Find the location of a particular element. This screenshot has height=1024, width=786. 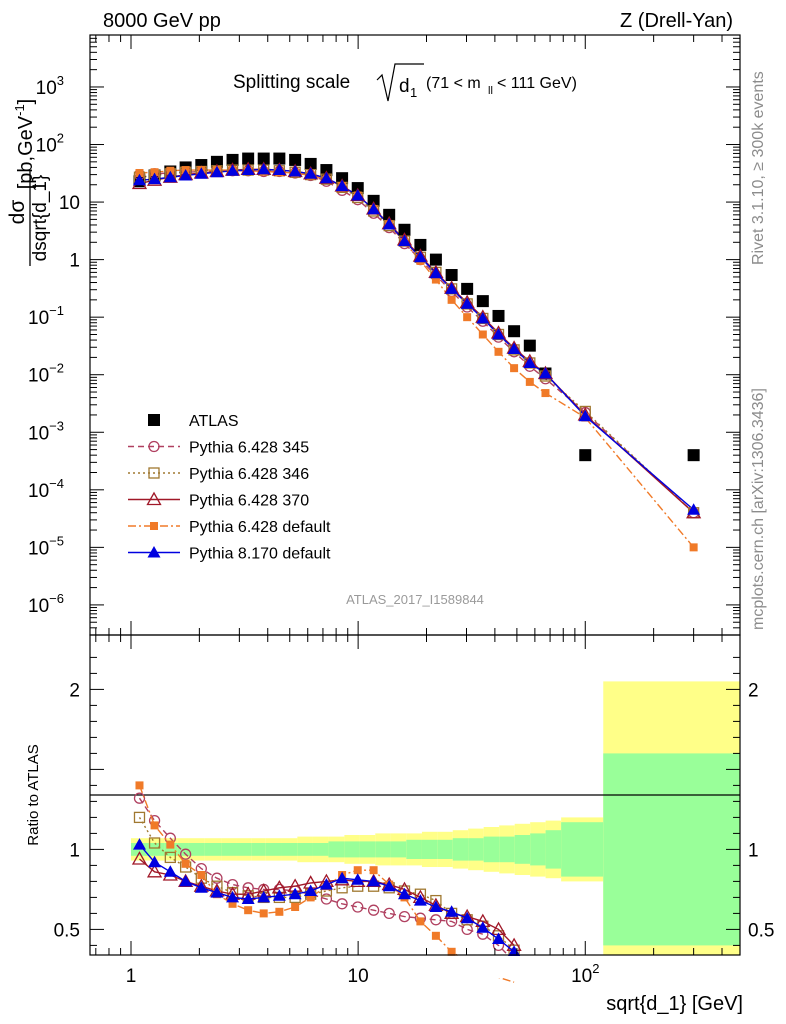

ratio-y-axis-label: Ratio to ATLAS is located at coordinates (33, 794).